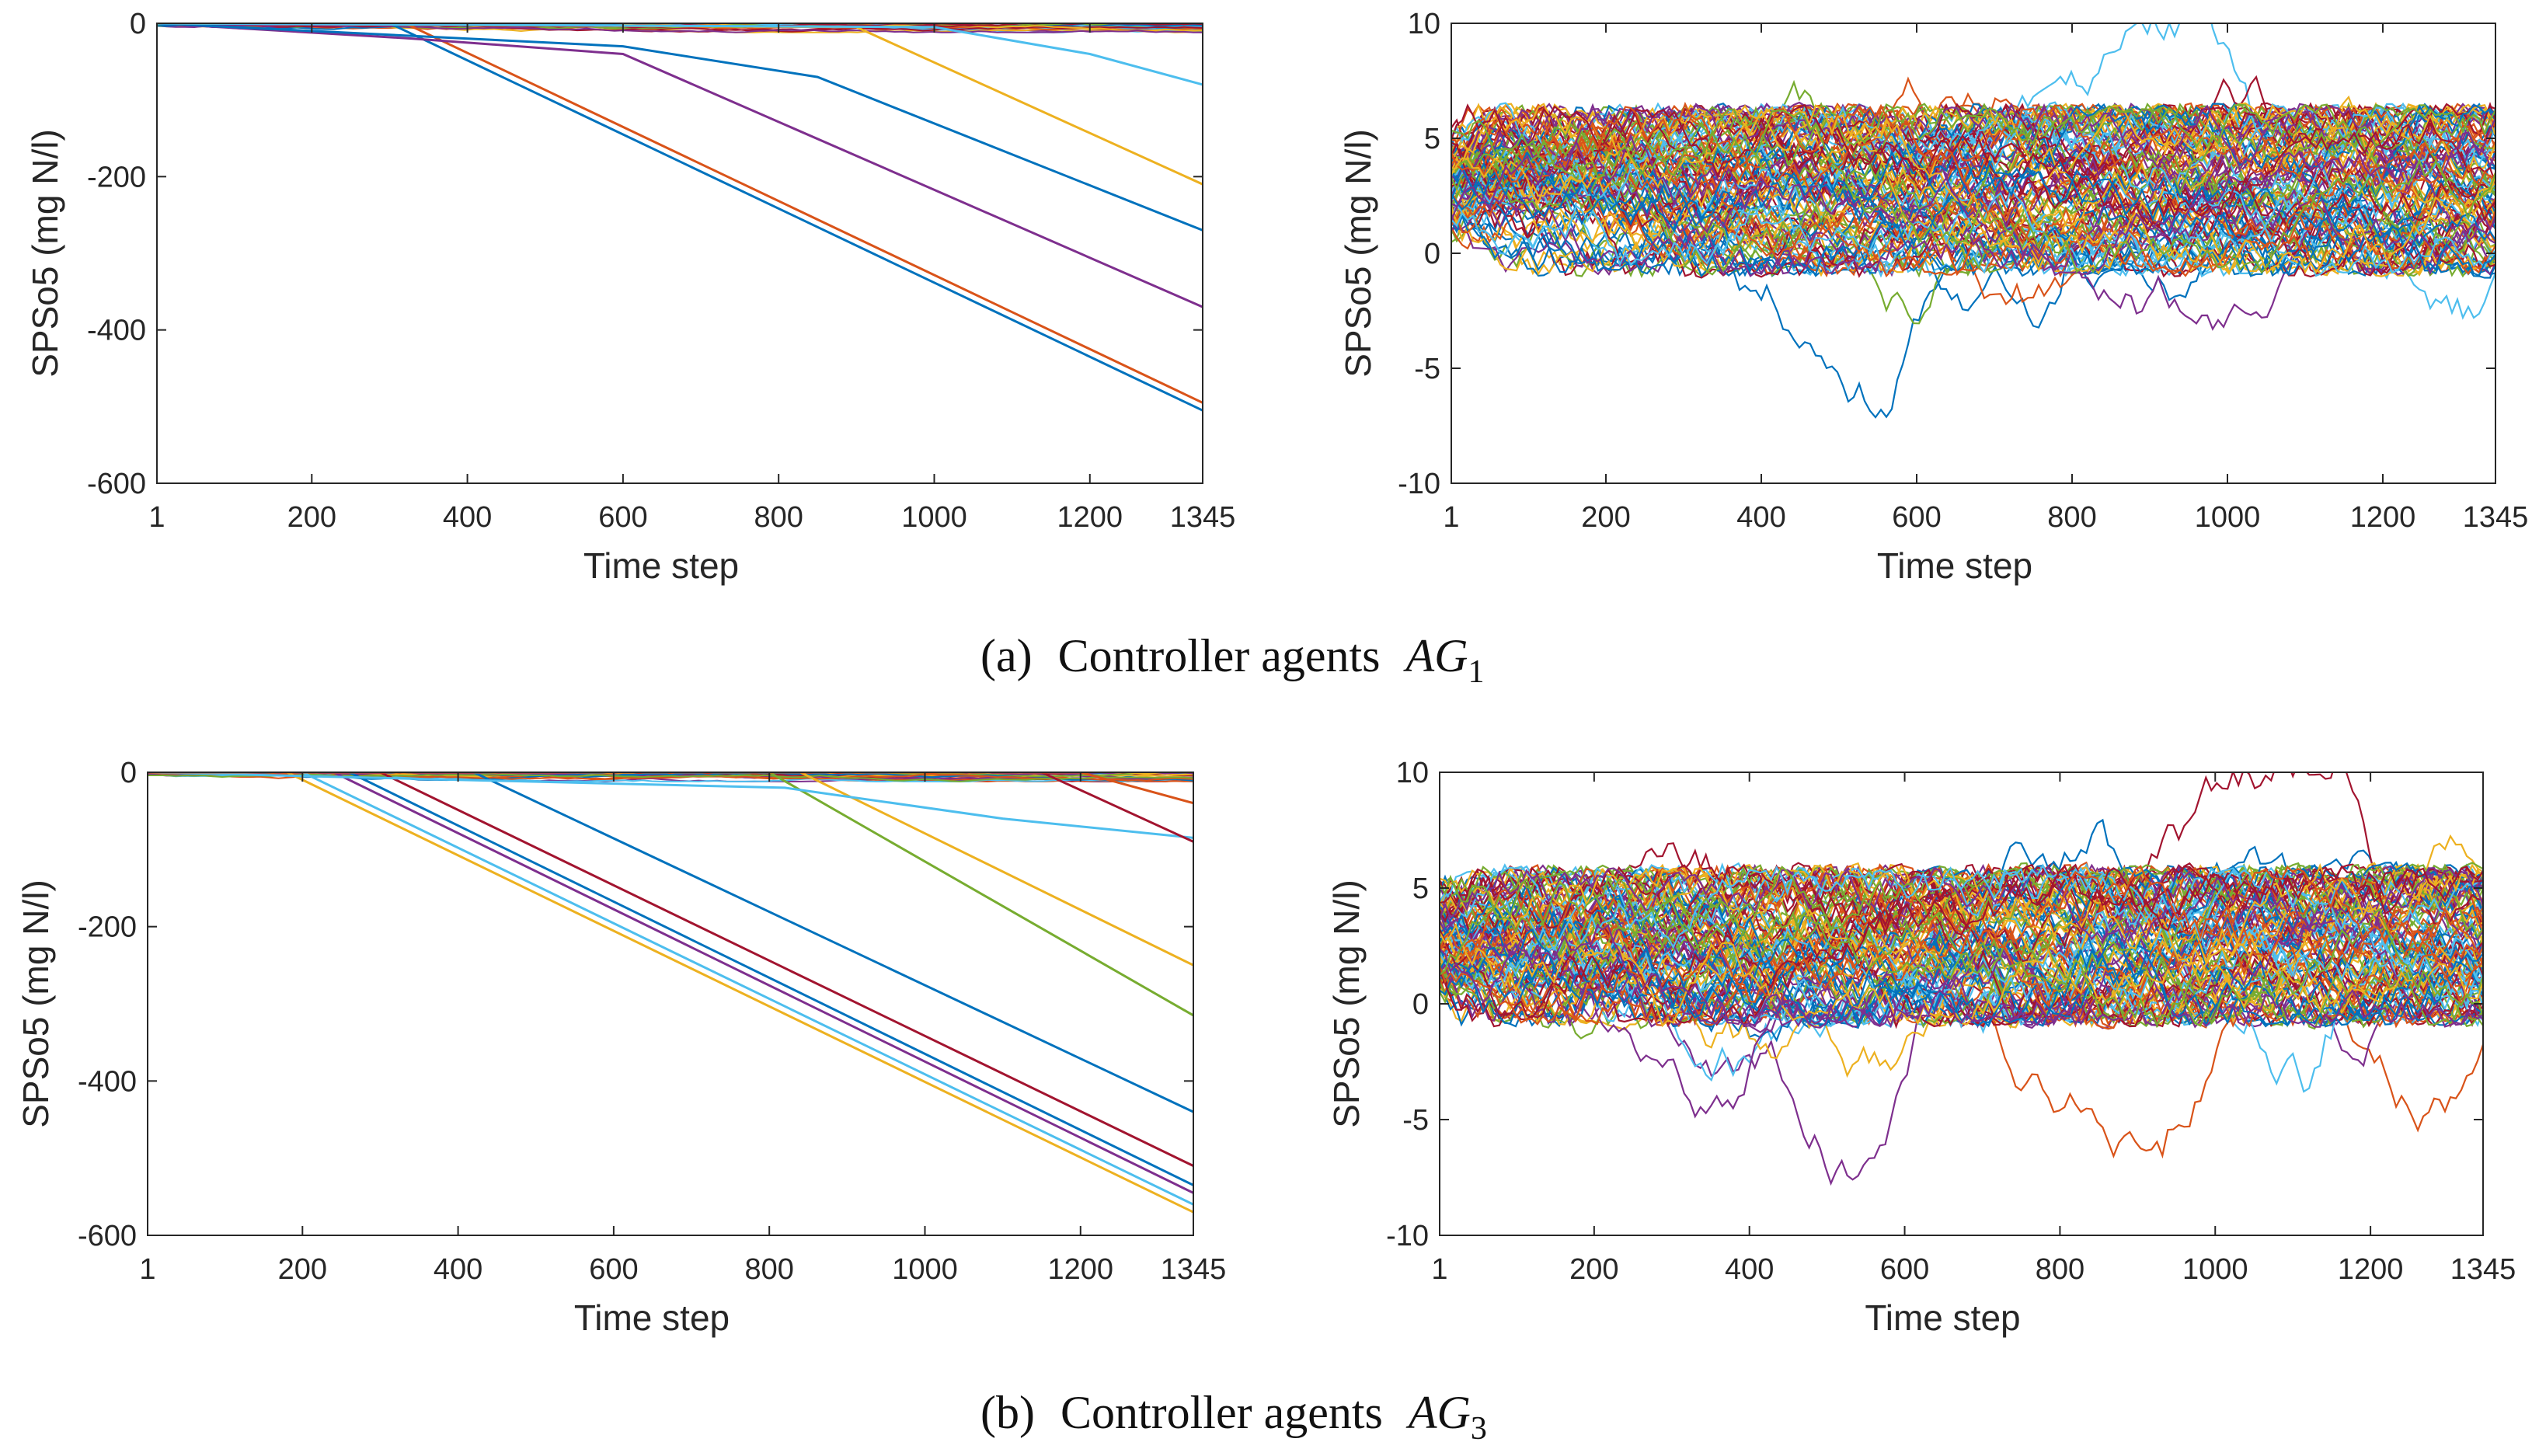 Image resolution: width=2532 pixels, height=1456 pixels. Describe the element at coordinates (107, 1236) in the screenshot. I see `y-tick-label: -600` at that location.